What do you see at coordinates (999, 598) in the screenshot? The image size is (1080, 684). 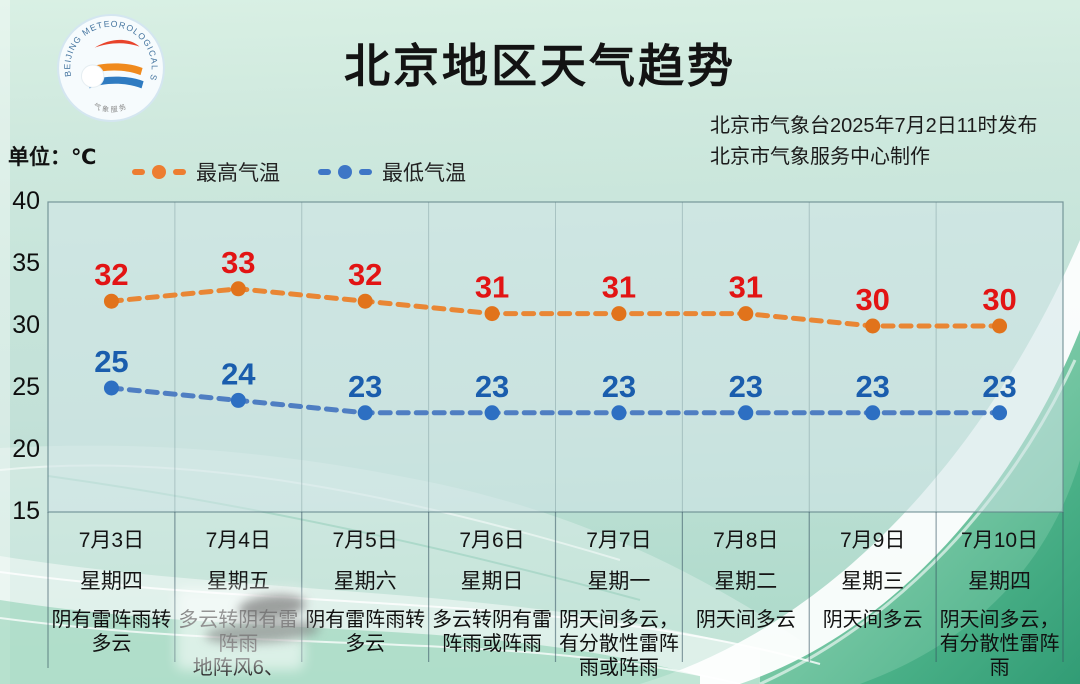 I see `forecast-day-column: 7月10日星期四阴天间多云， 有分散性雷阵 雨` at bounding box center [999, 598].